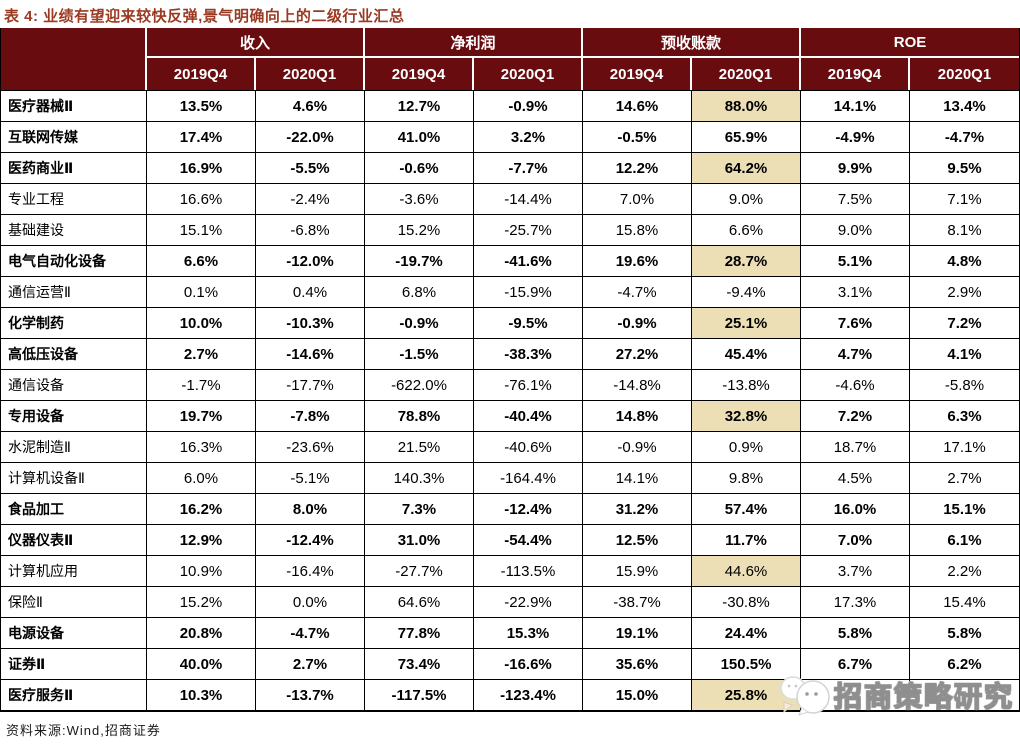  I want to click on value-cell: 19.1%, so click(637, 632).